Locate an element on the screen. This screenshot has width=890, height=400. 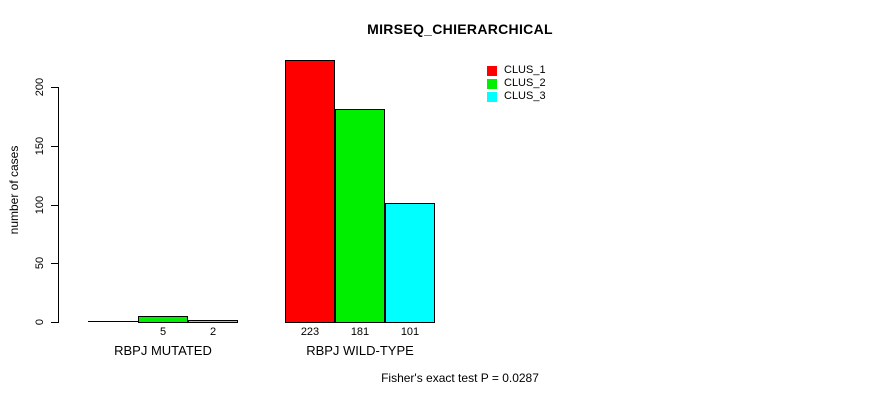
bar-value-label: 223 is located at coordinates (310, 332).